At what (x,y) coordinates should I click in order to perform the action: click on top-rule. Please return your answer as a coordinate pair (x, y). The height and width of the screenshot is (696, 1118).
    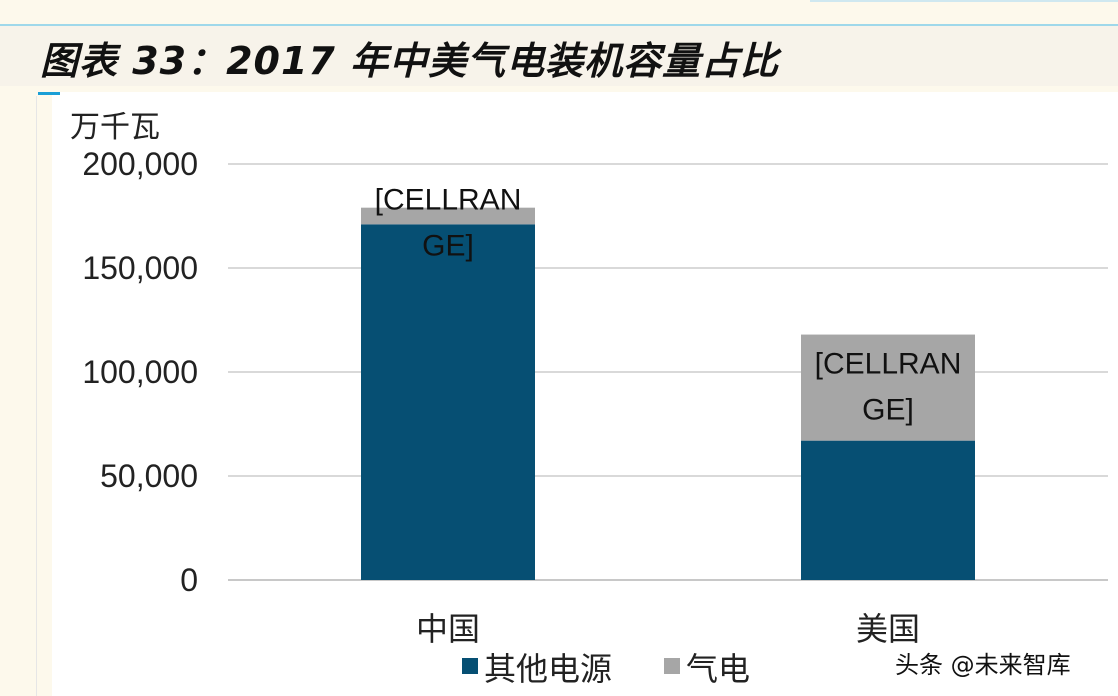
    Looking at the image, I should click on (559, 25).